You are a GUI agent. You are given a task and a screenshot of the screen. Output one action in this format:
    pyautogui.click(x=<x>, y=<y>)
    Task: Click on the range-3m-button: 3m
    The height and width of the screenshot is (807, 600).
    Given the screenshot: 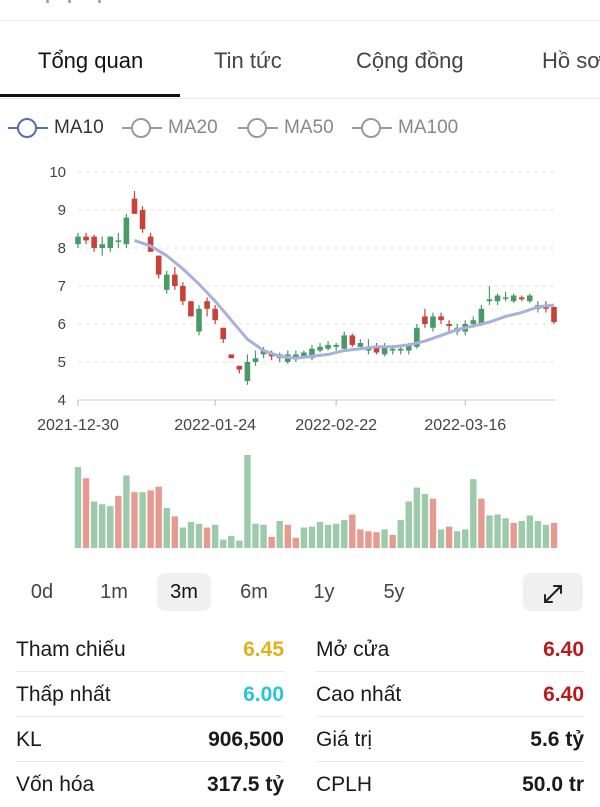 What is the action you would take?
    pyautogui.click(x=184, y=592)
    